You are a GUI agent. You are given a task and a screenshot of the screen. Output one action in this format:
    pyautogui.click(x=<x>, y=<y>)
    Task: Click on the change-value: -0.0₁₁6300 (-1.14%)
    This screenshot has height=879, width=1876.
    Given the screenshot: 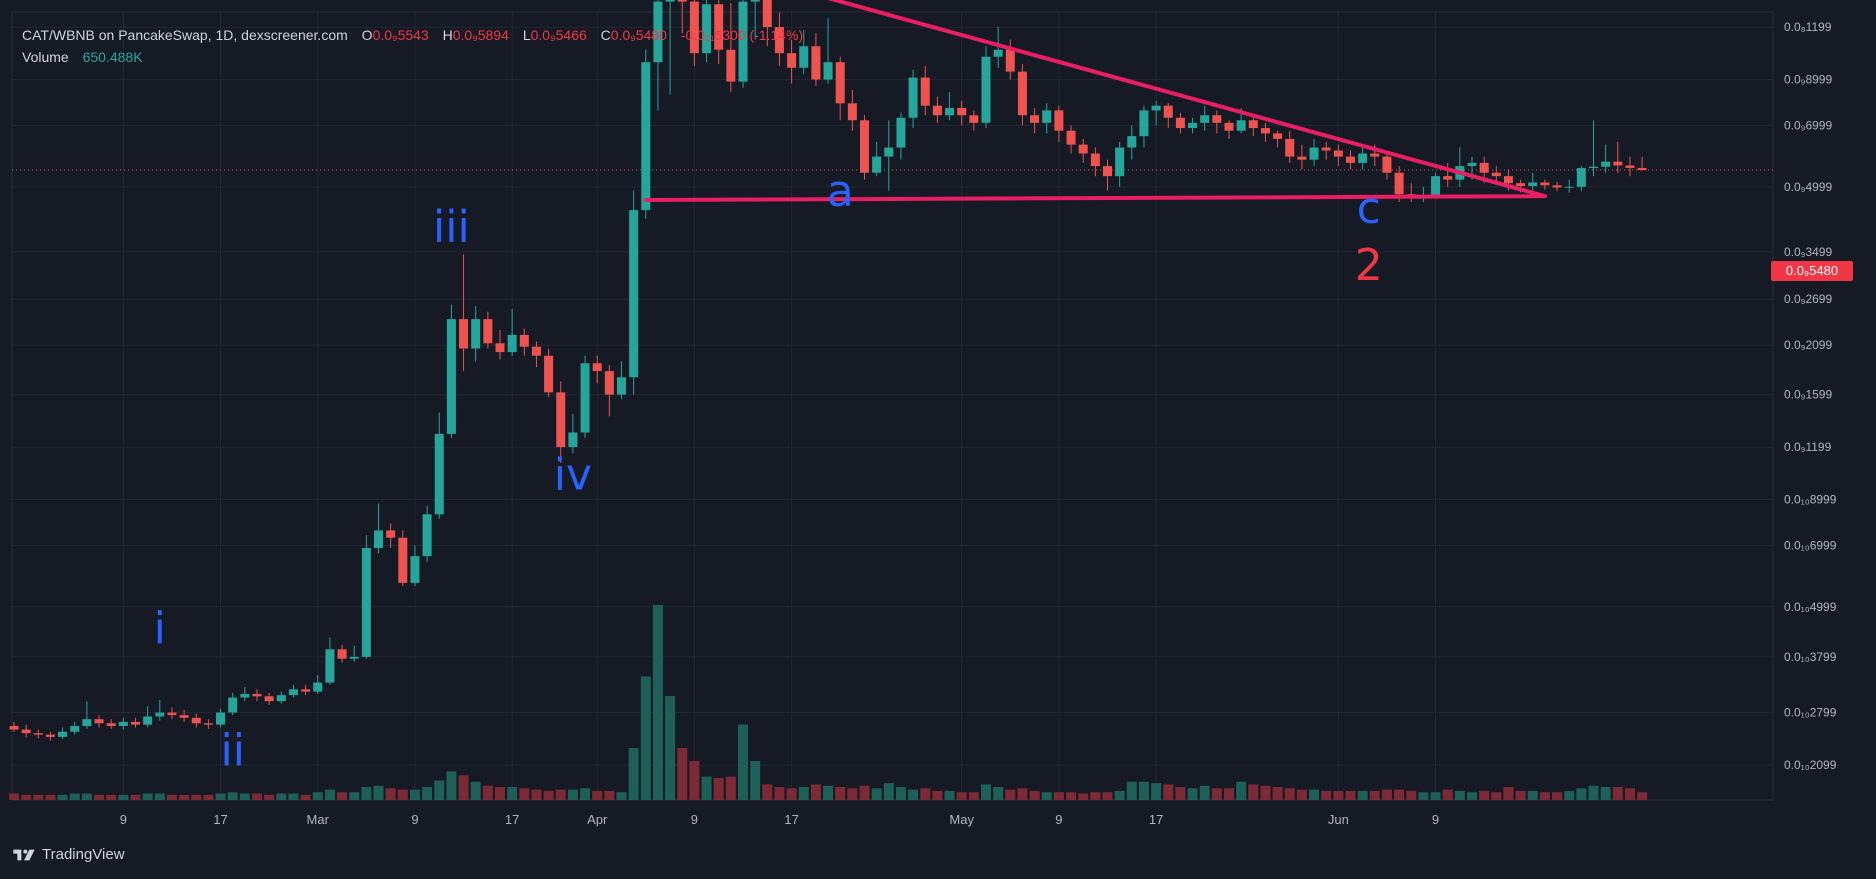 What is the action you would take?
    pyautogui.click(x=742, y=35)
    